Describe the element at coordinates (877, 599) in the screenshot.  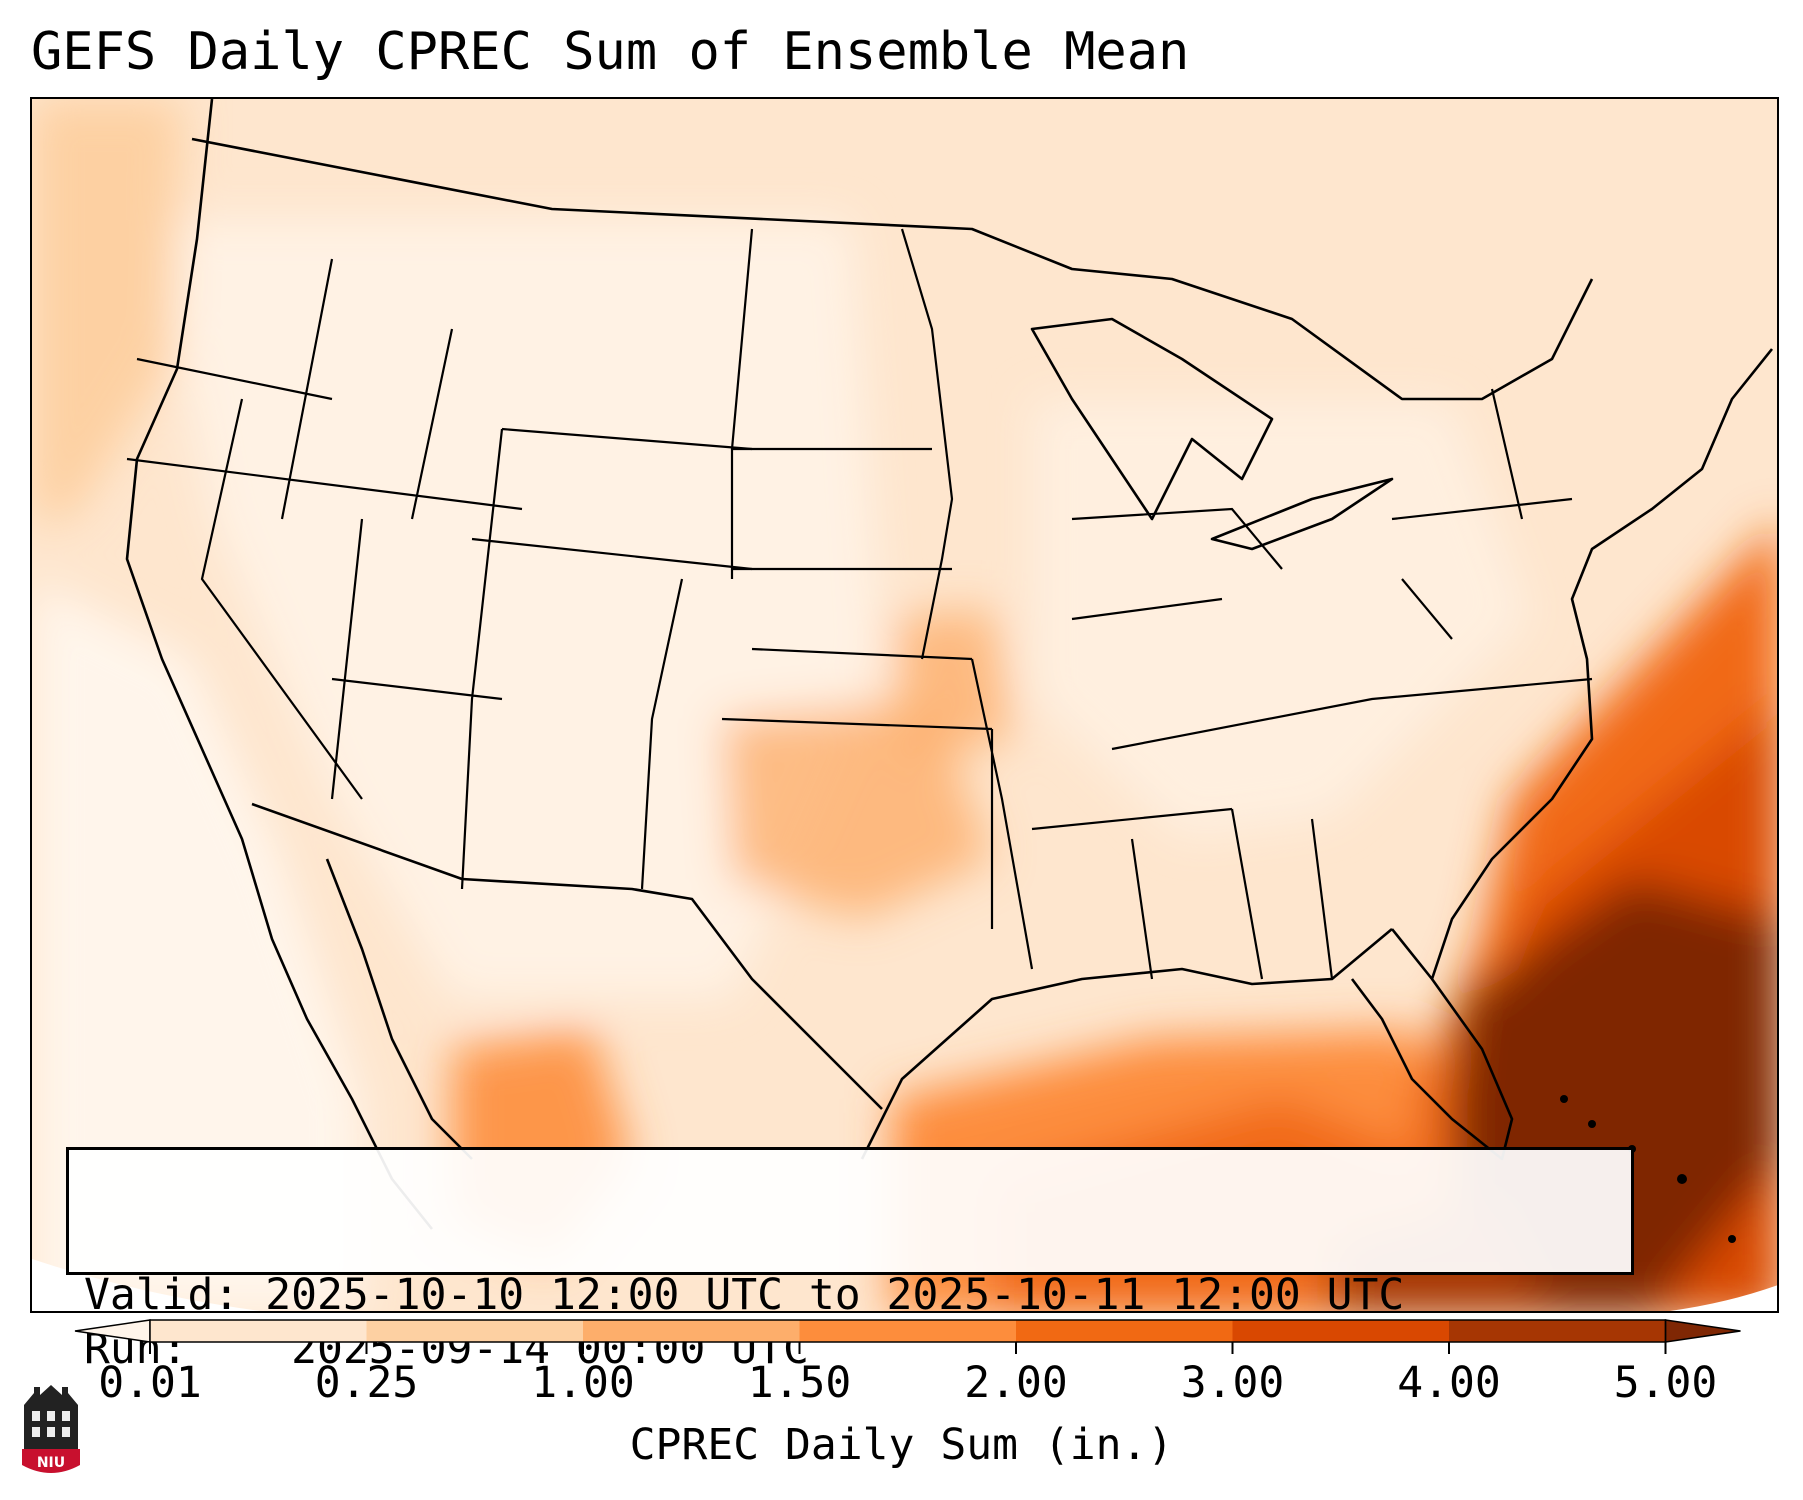
I see `state-lines-plains` at that location.